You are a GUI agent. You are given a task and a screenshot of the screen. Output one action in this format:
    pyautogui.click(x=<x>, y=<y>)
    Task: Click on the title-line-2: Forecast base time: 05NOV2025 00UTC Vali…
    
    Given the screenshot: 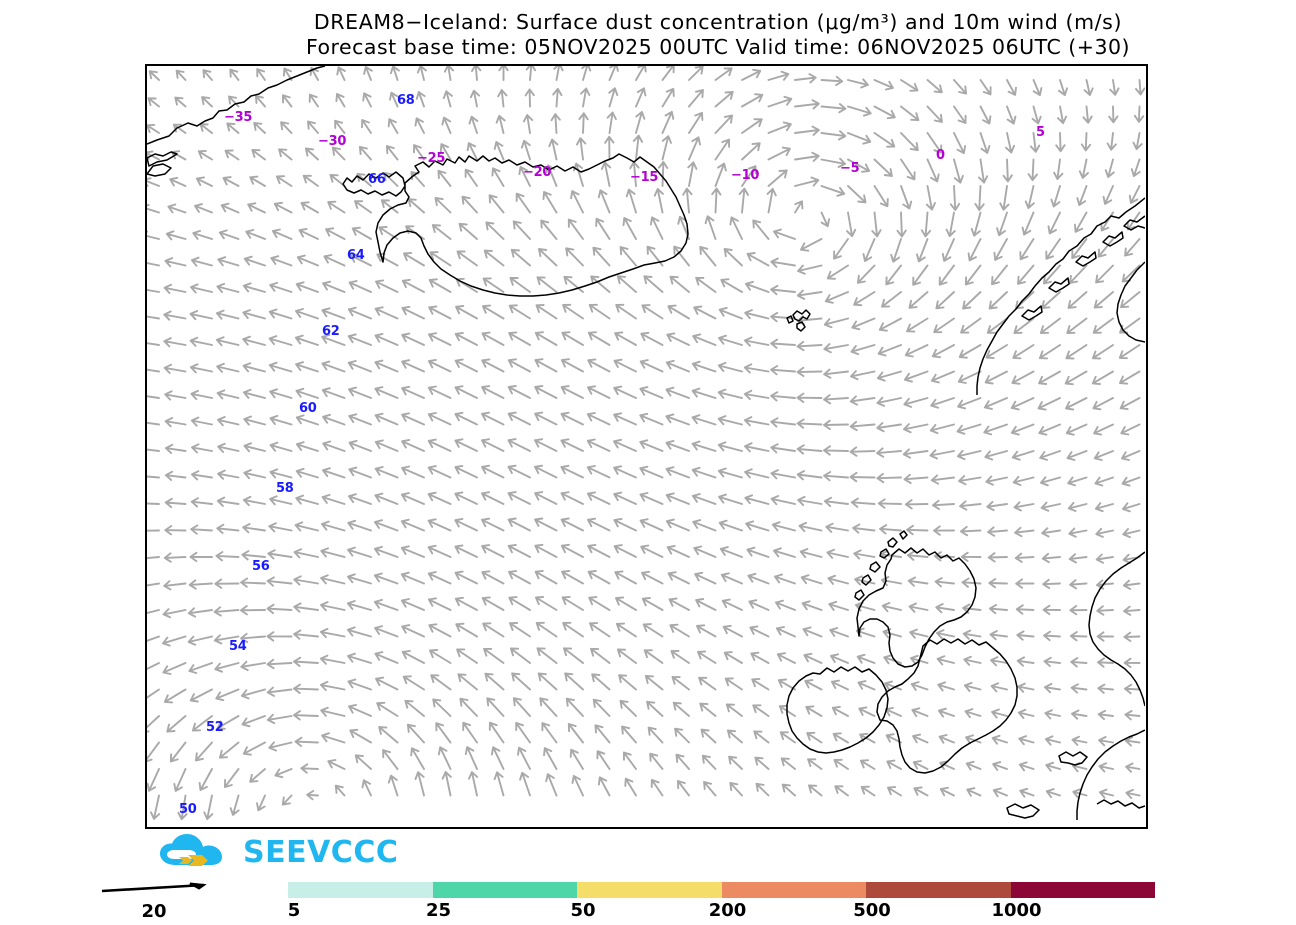 What is the action you would take?
    pyautogui.click(x=718, y=47)
    